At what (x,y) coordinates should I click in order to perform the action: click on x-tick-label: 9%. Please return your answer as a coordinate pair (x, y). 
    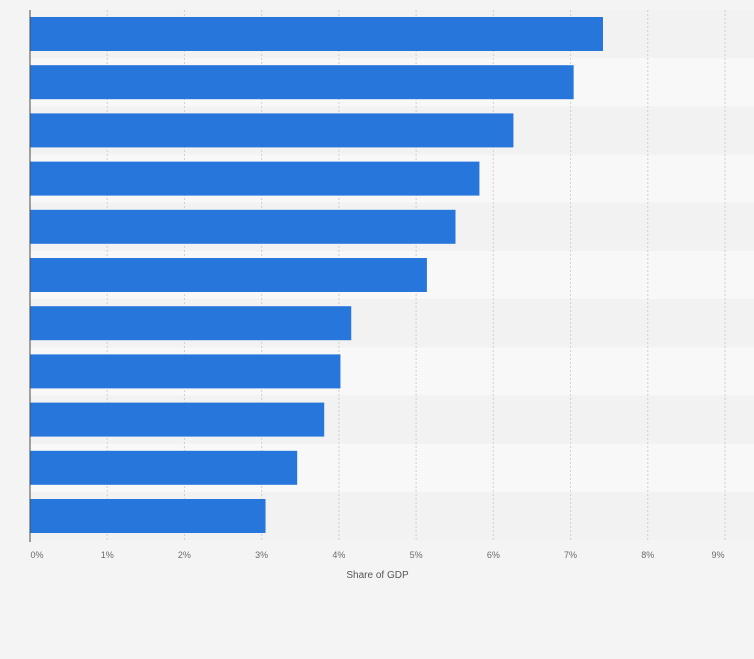
    Looking at the image, I should click on (717, 555).